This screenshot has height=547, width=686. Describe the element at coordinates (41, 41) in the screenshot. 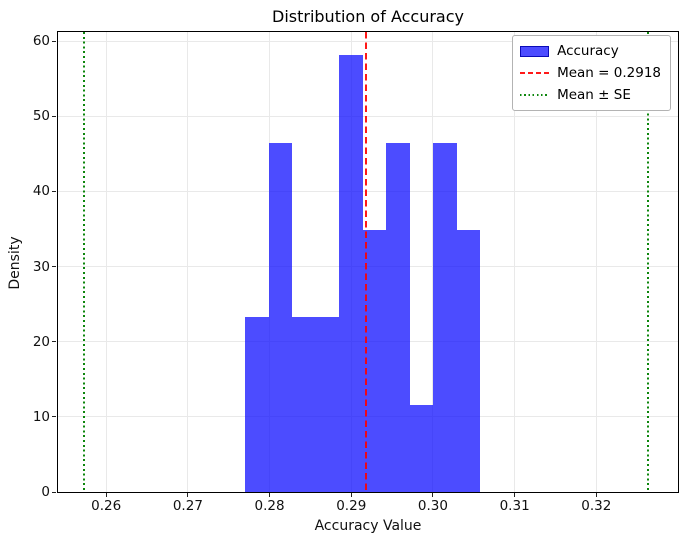

I see `y-tick-label: 60` at that location.